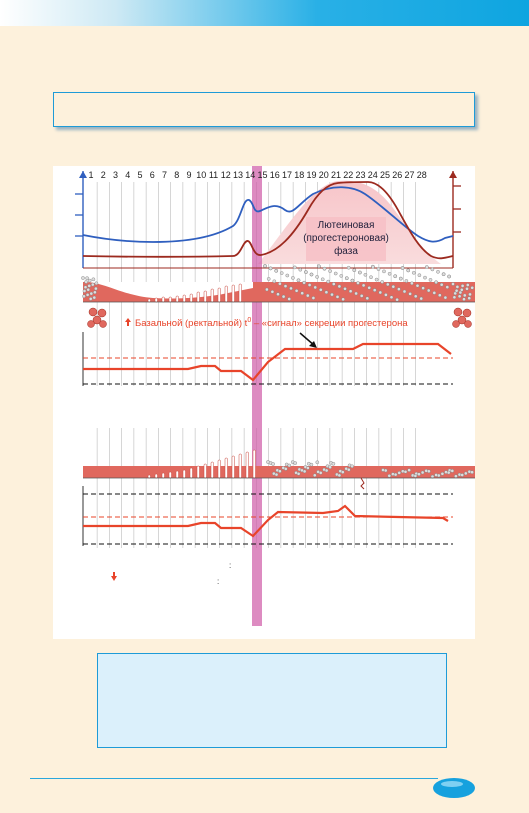 The height and width of the screenshot is (813, 529). Describe the element at coordinates (308, 340) in the screenshot. I see `pointer-arrow-icon` at that location.